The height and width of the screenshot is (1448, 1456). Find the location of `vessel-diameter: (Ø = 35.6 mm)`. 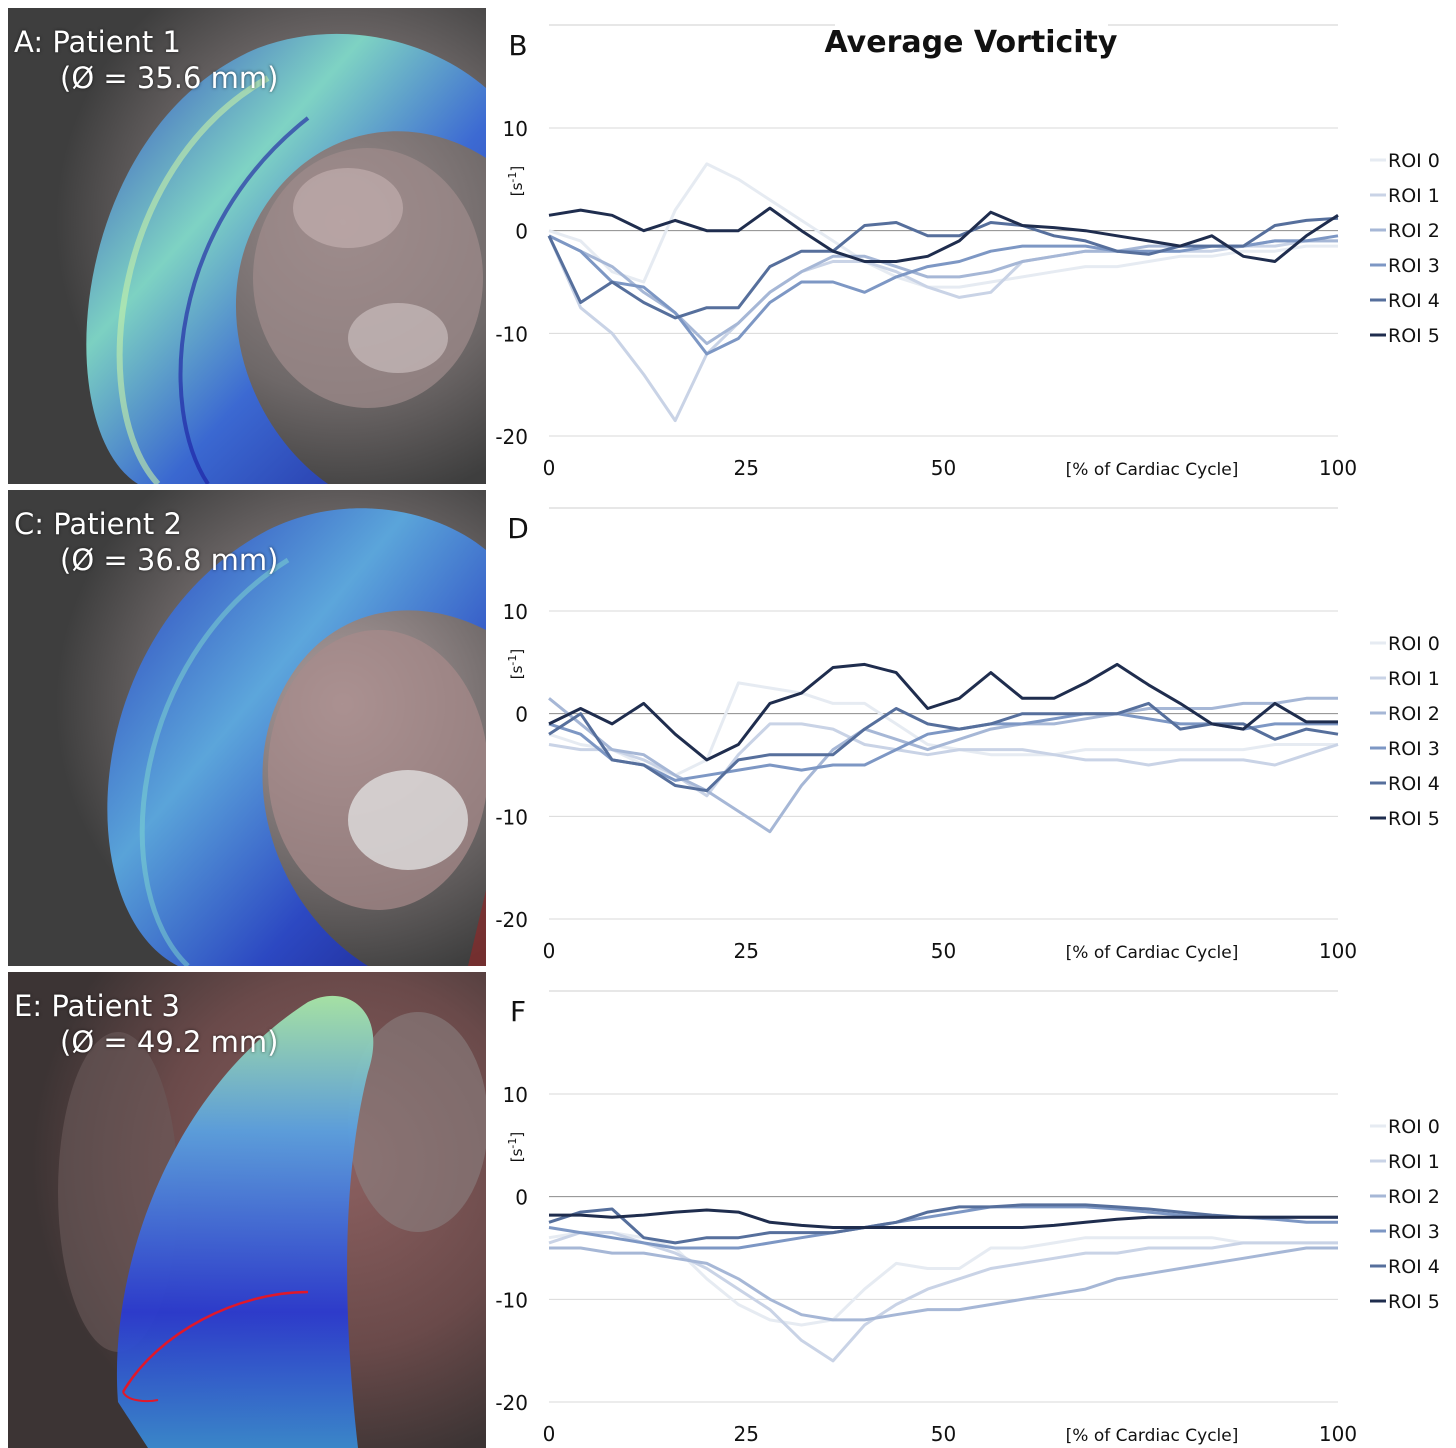

vessel-diameter: (Ø = 35.6 mm) is located at coordinates (169, 78).